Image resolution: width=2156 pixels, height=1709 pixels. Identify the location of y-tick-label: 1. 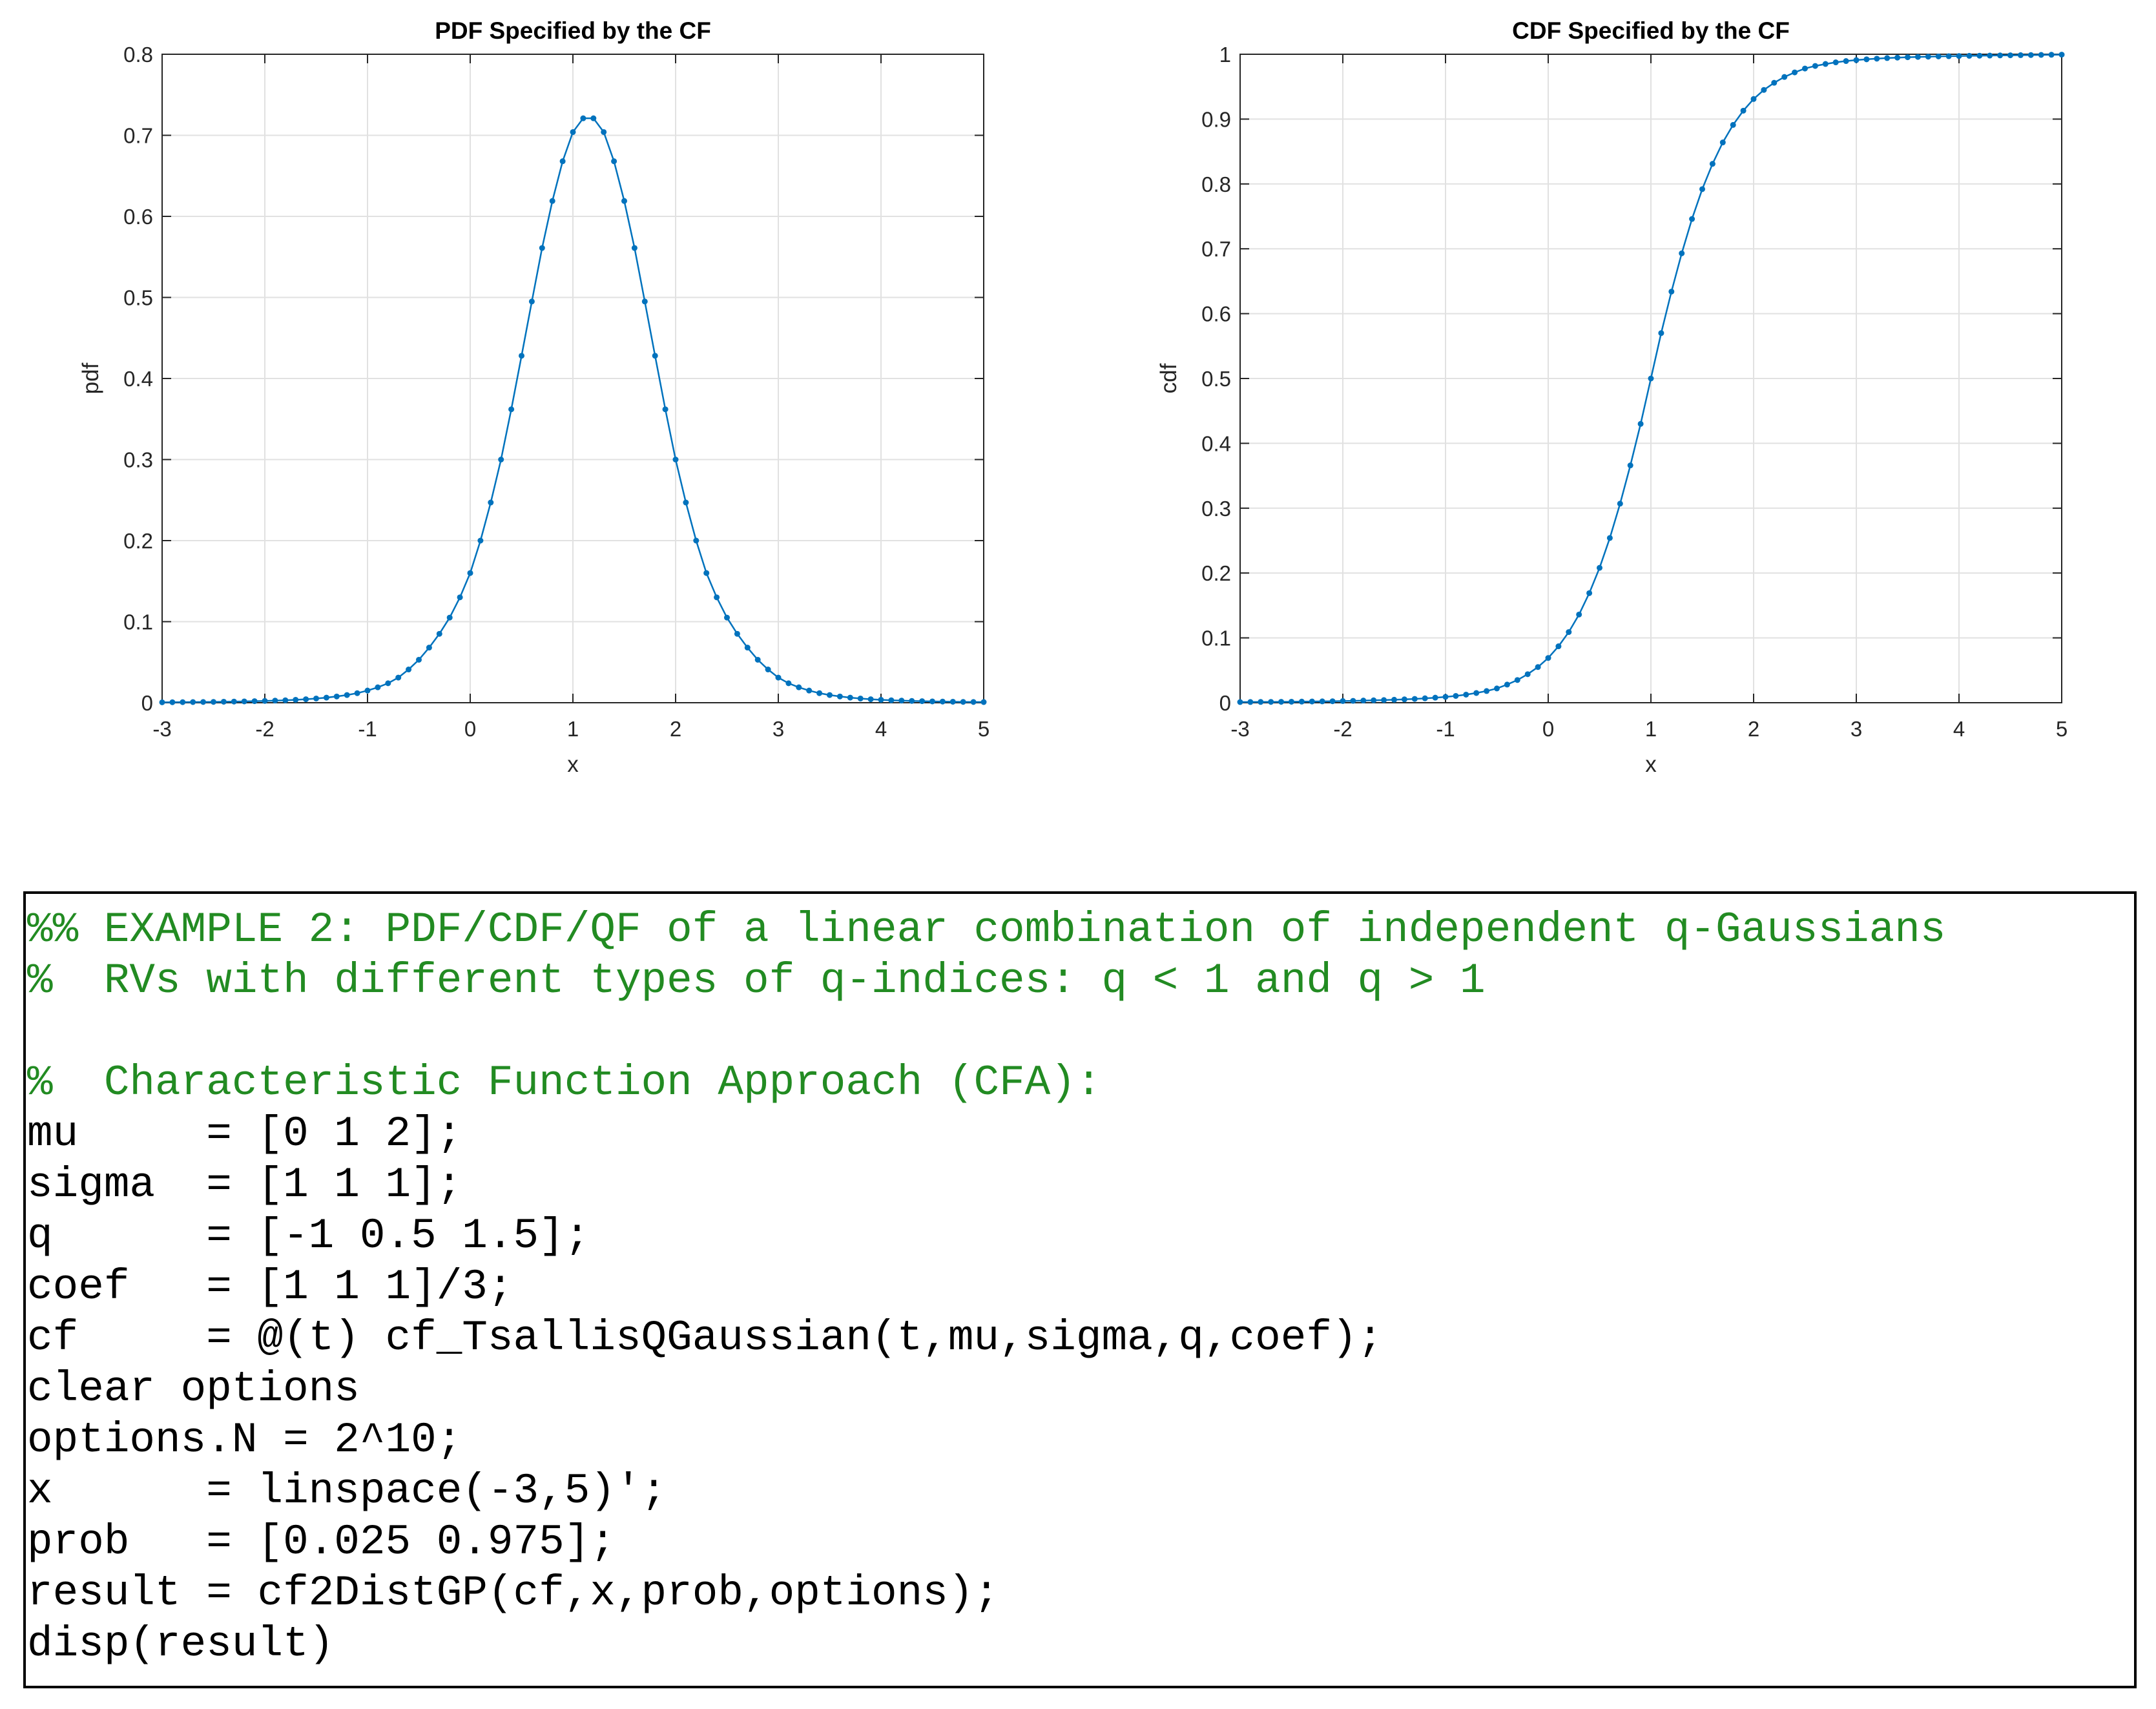
(1225, 55).